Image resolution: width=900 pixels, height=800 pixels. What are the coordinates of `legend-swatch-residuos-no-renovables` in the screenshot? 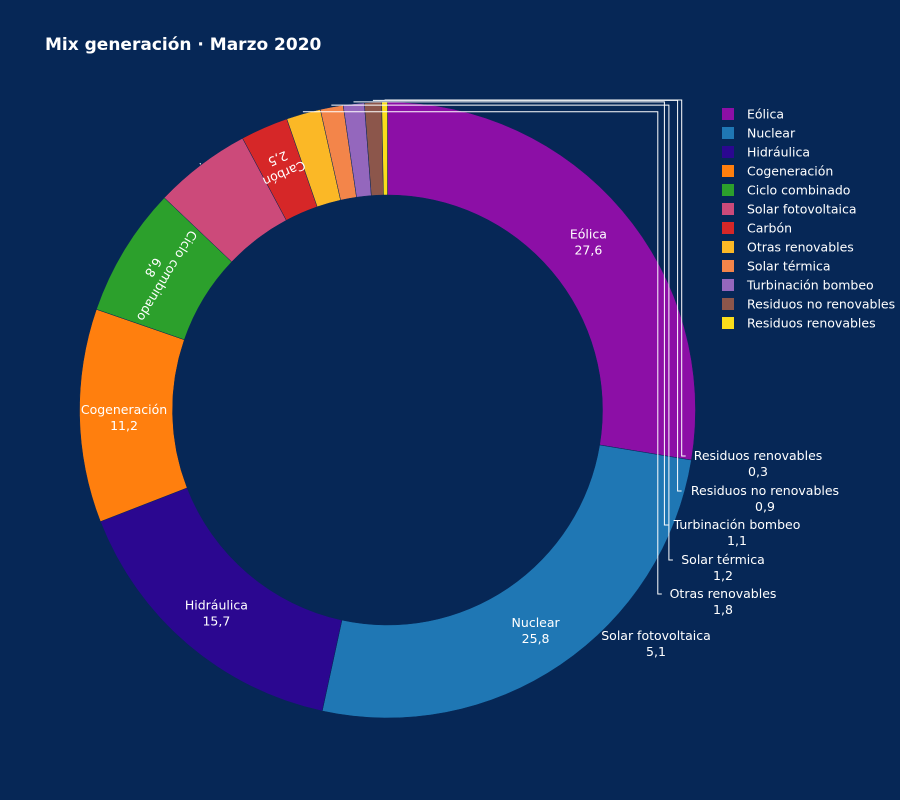 It's located at (728, 304).